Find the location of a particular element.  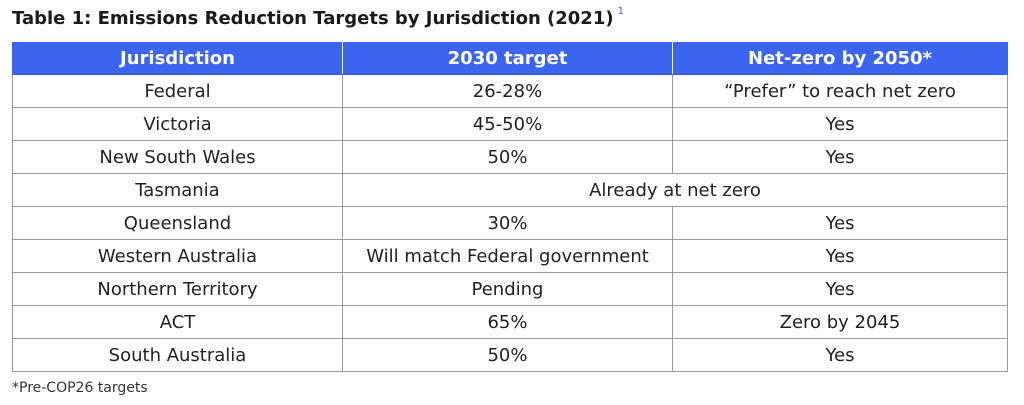

cell-jurisdiction: Western Australia is located at coordinates (177, 256).